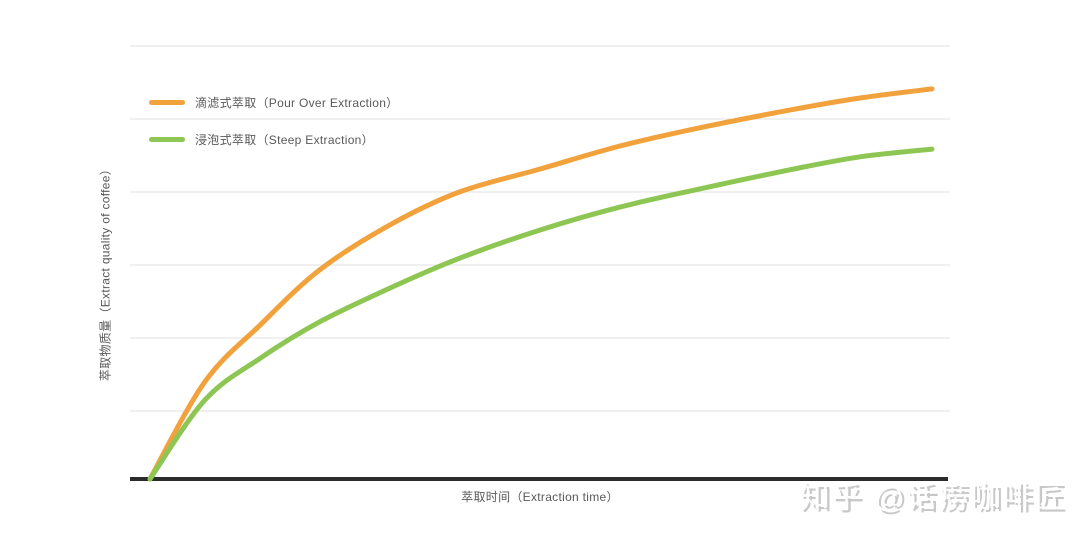 The width and height of the screenshot is (1080, 540). What do you see at coordinates (297, 102) in the screenshot?
I see `legend-label-pour-over: 滴滤式萃取（Pour Over Extraction）` at bounding box center [297, 102].